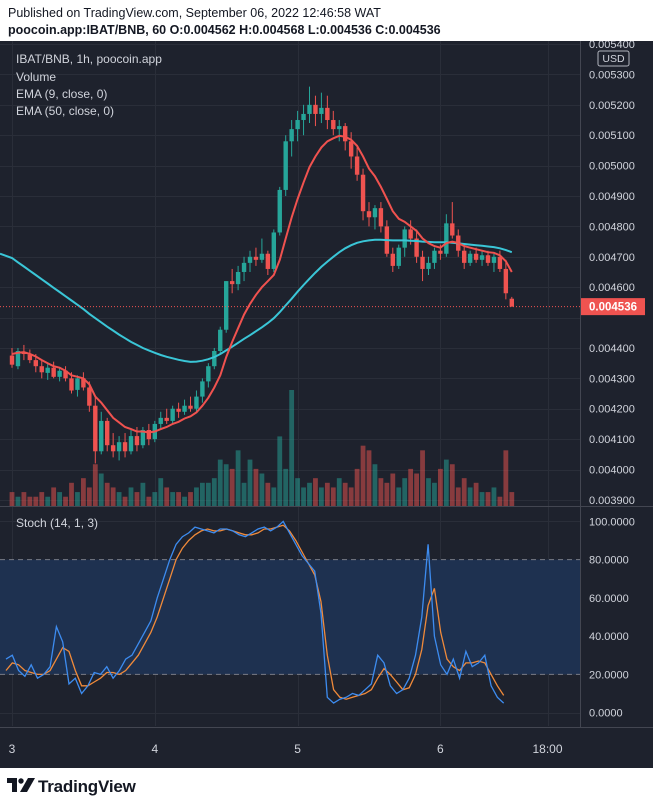 The width and height of the screenshot is (653, 804). What do you see at coordinates (61, 94) in the screenshot?
I see `ema9-legend: EMA (9, close, 0)` at bounding box center [61, 94].